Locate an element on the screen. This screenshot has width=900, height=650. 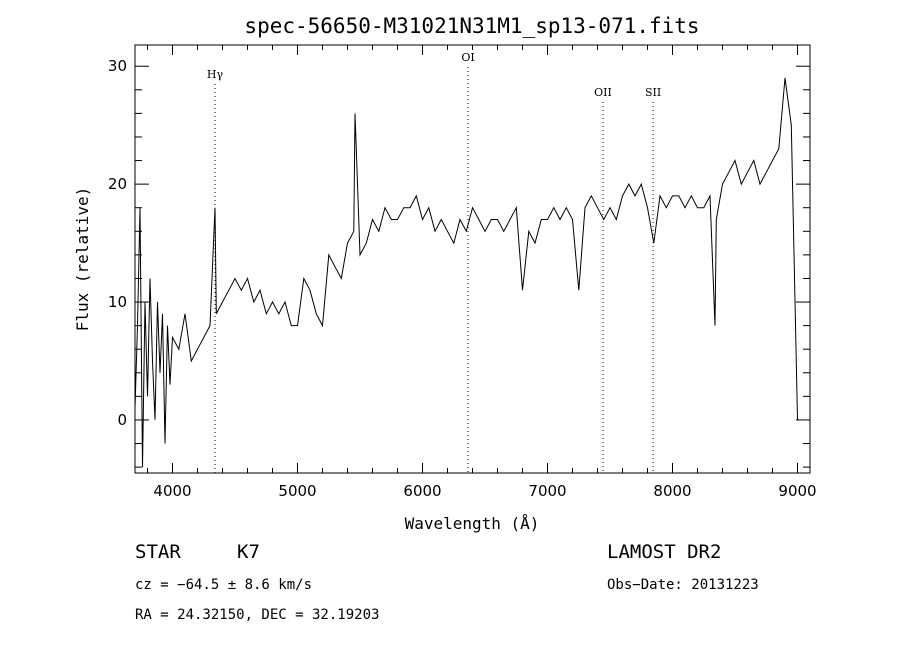
y-axis-label: Flux (relative) is located at coordinates (82, 259).